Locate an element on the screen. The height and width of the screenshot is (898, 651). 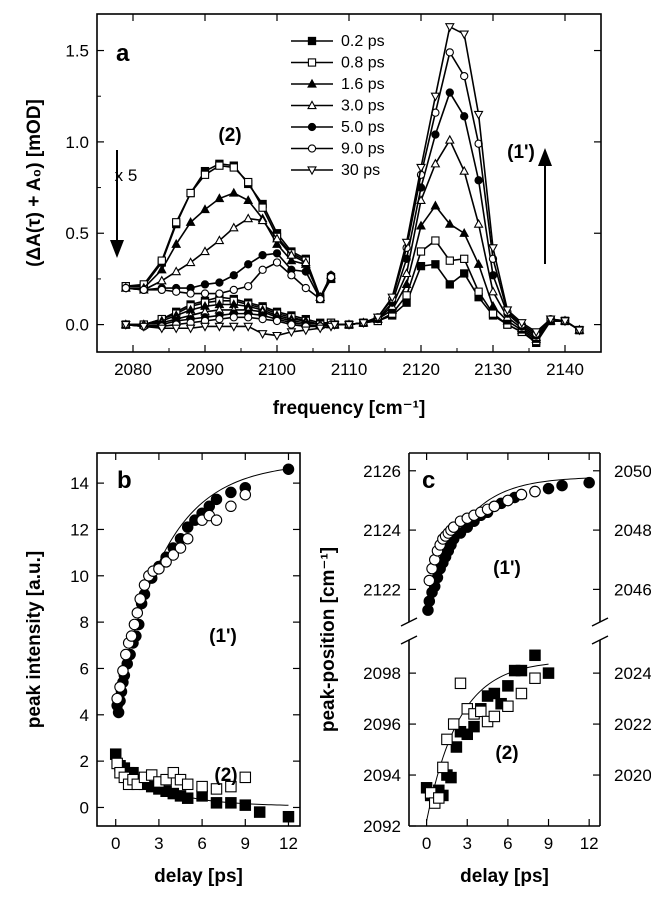
x-tick-label-c: 9 is located at coordinates (548, 843).